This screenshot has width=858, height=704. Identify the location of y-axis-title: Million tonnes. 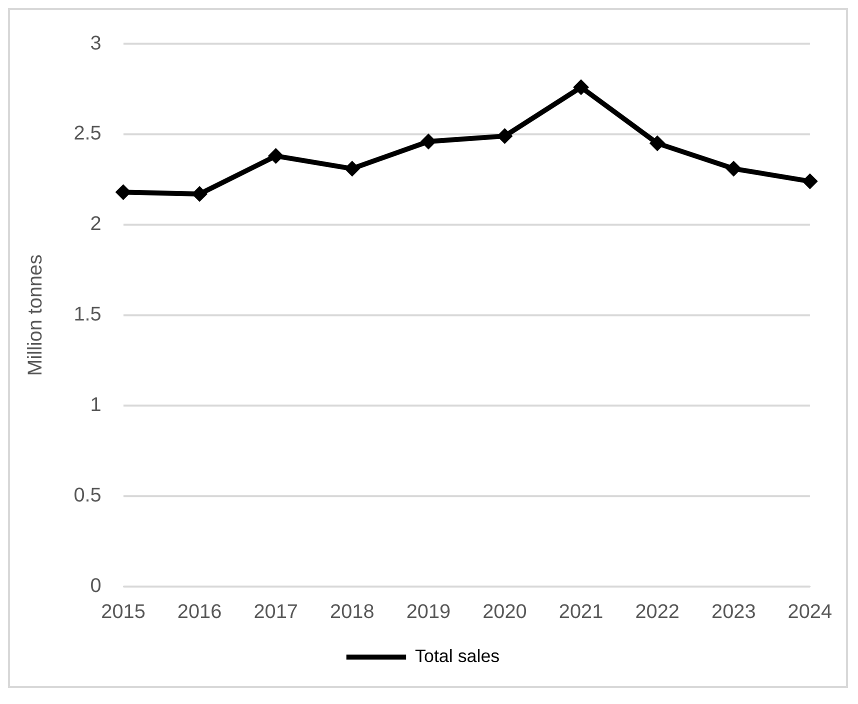
(35, 315).